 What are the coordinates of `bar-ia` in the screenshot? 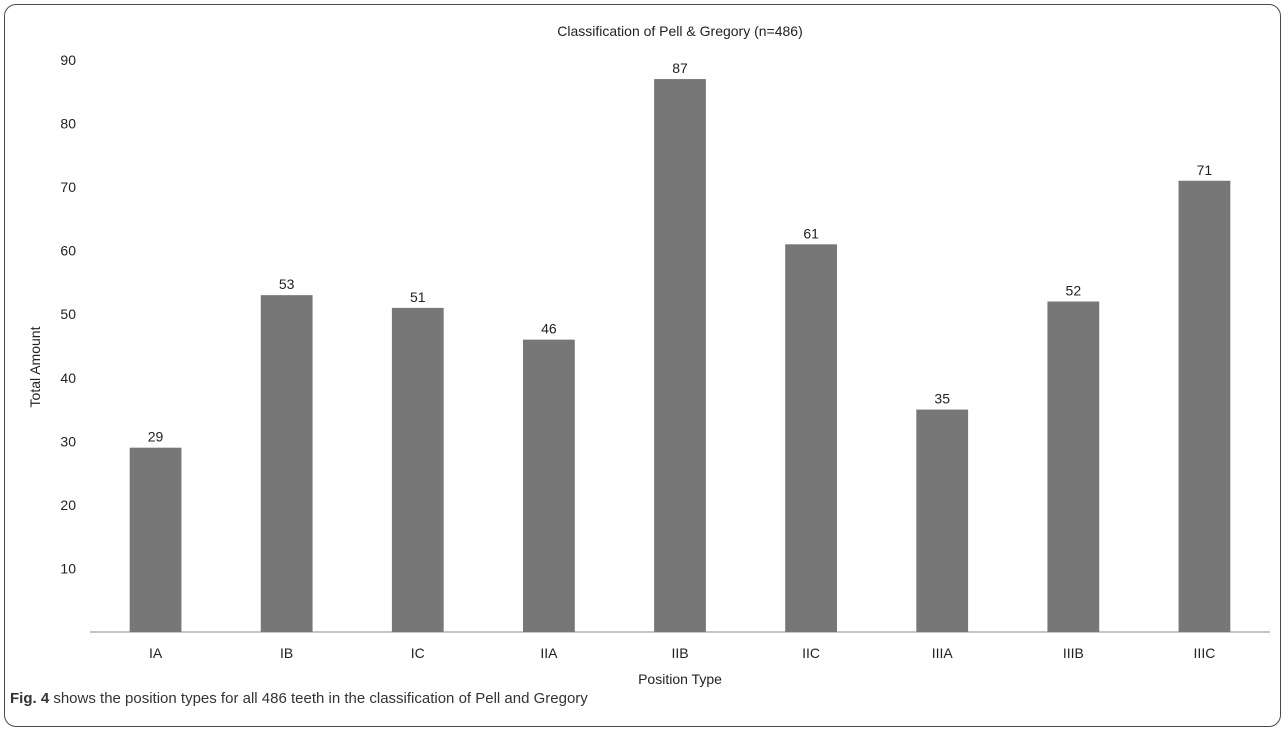 It's located at (155, 539).